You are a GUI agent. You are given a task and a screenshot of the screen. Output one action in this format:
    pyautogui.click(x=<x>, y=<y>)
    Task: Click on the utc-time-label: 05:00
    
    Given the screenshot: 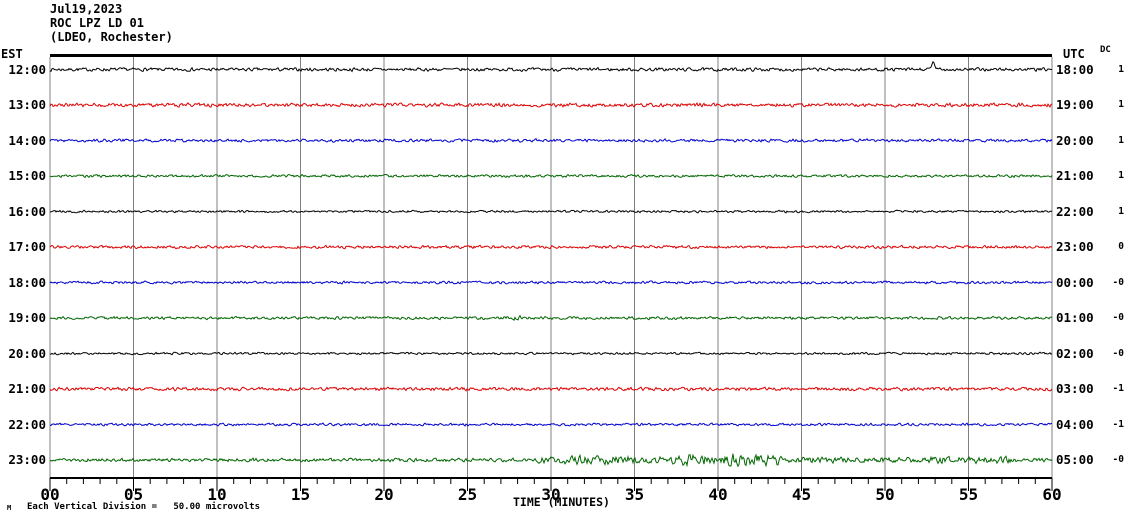 What is the action you would take?
    pyautogui.click(x=1075, y=459)
    